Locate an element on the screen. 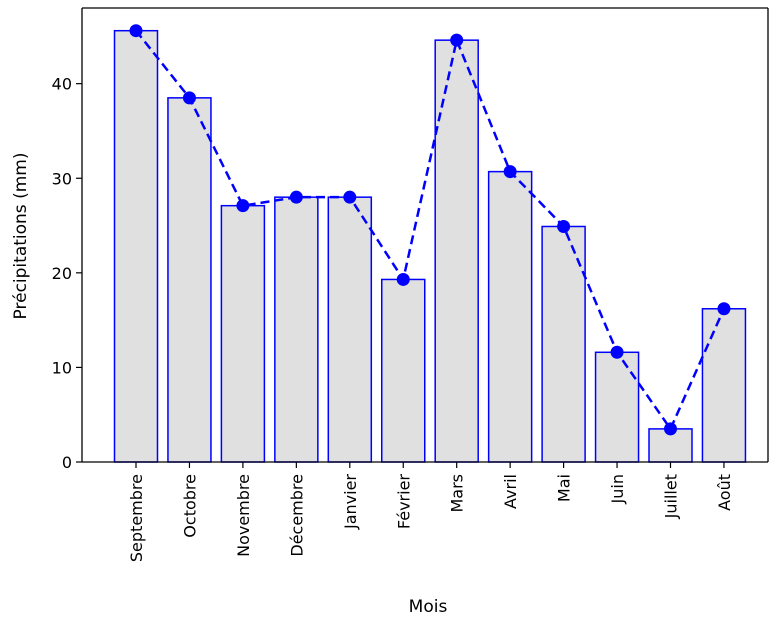 The width and height of the screenshot is (771, 626). bar-mars is located at coordinates (456, 251).